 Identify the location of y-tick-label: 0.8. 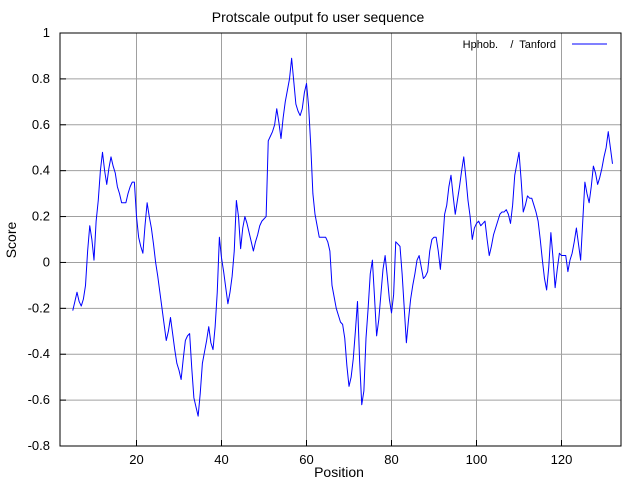
(41, 78).